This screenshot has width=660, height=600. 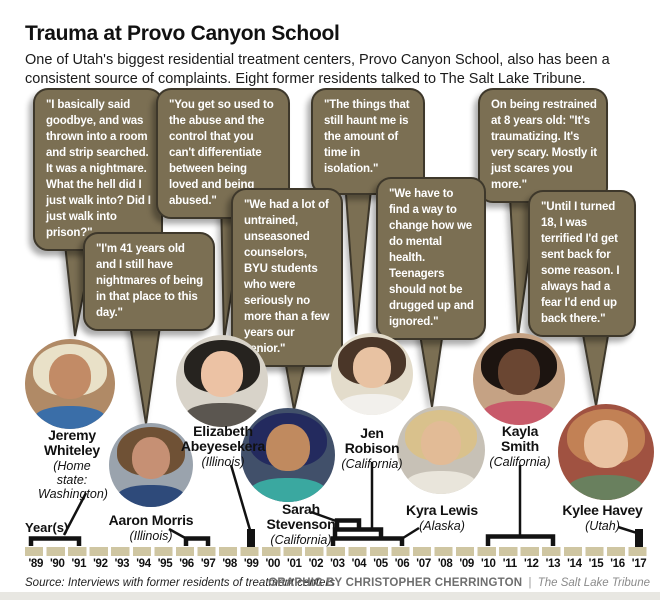 I want to click on portrait-sarah-stevenson, so click(x=288, y=455).